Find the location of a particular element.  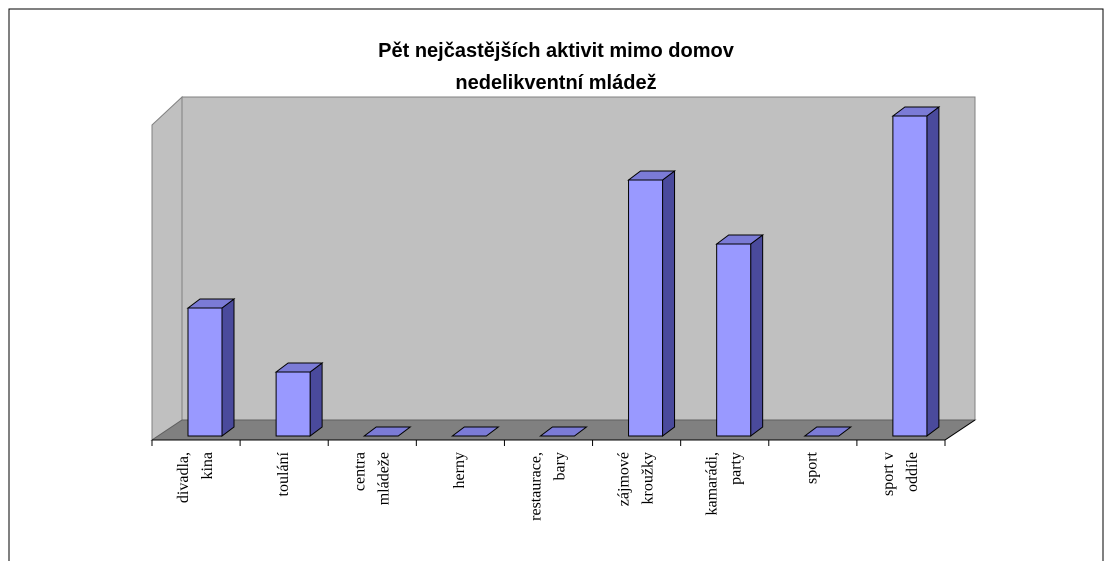

side-wall is located at coordinates (167, 268).